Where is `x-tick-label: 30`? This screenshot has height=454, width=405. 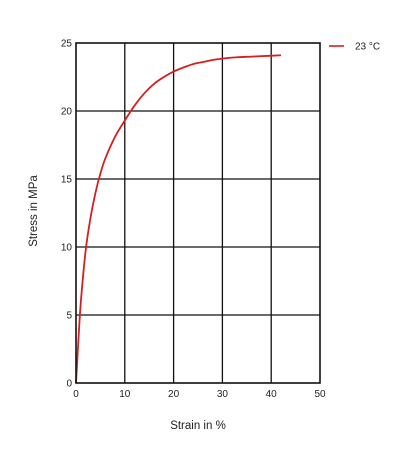 x-tick-label: 30 is located at coordinates (223, 394).